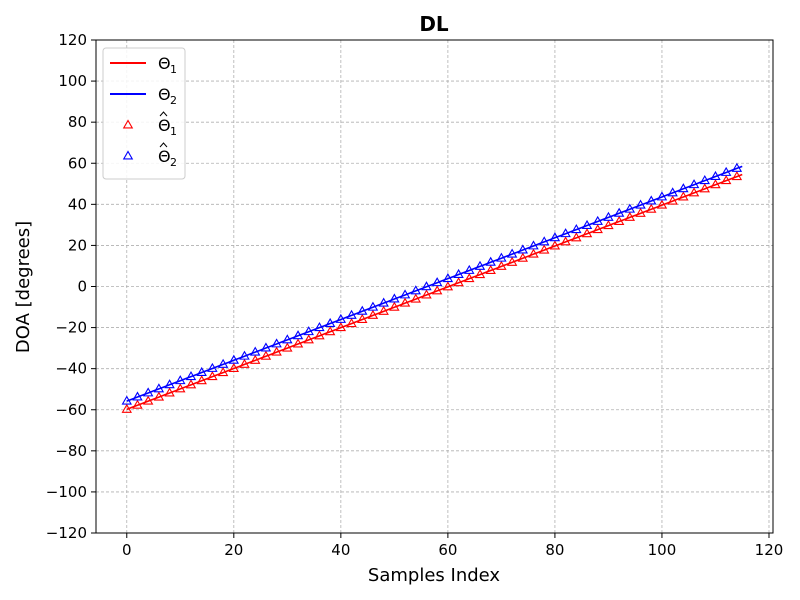  What do you see at coordinates (66, 492) in the screenshot?
I see `y-tick-label: −100` at bounding box center [66, 492].